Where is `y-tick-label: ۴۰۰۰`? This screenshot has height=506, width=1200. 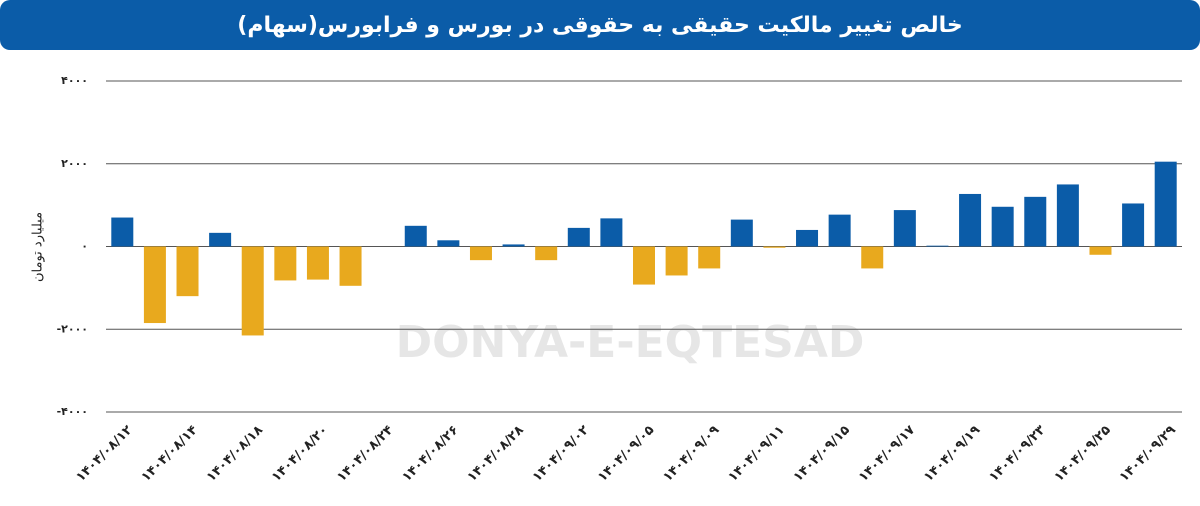 y-tick-label: ۴۰۰۰ is located at coordinates (74, 80).